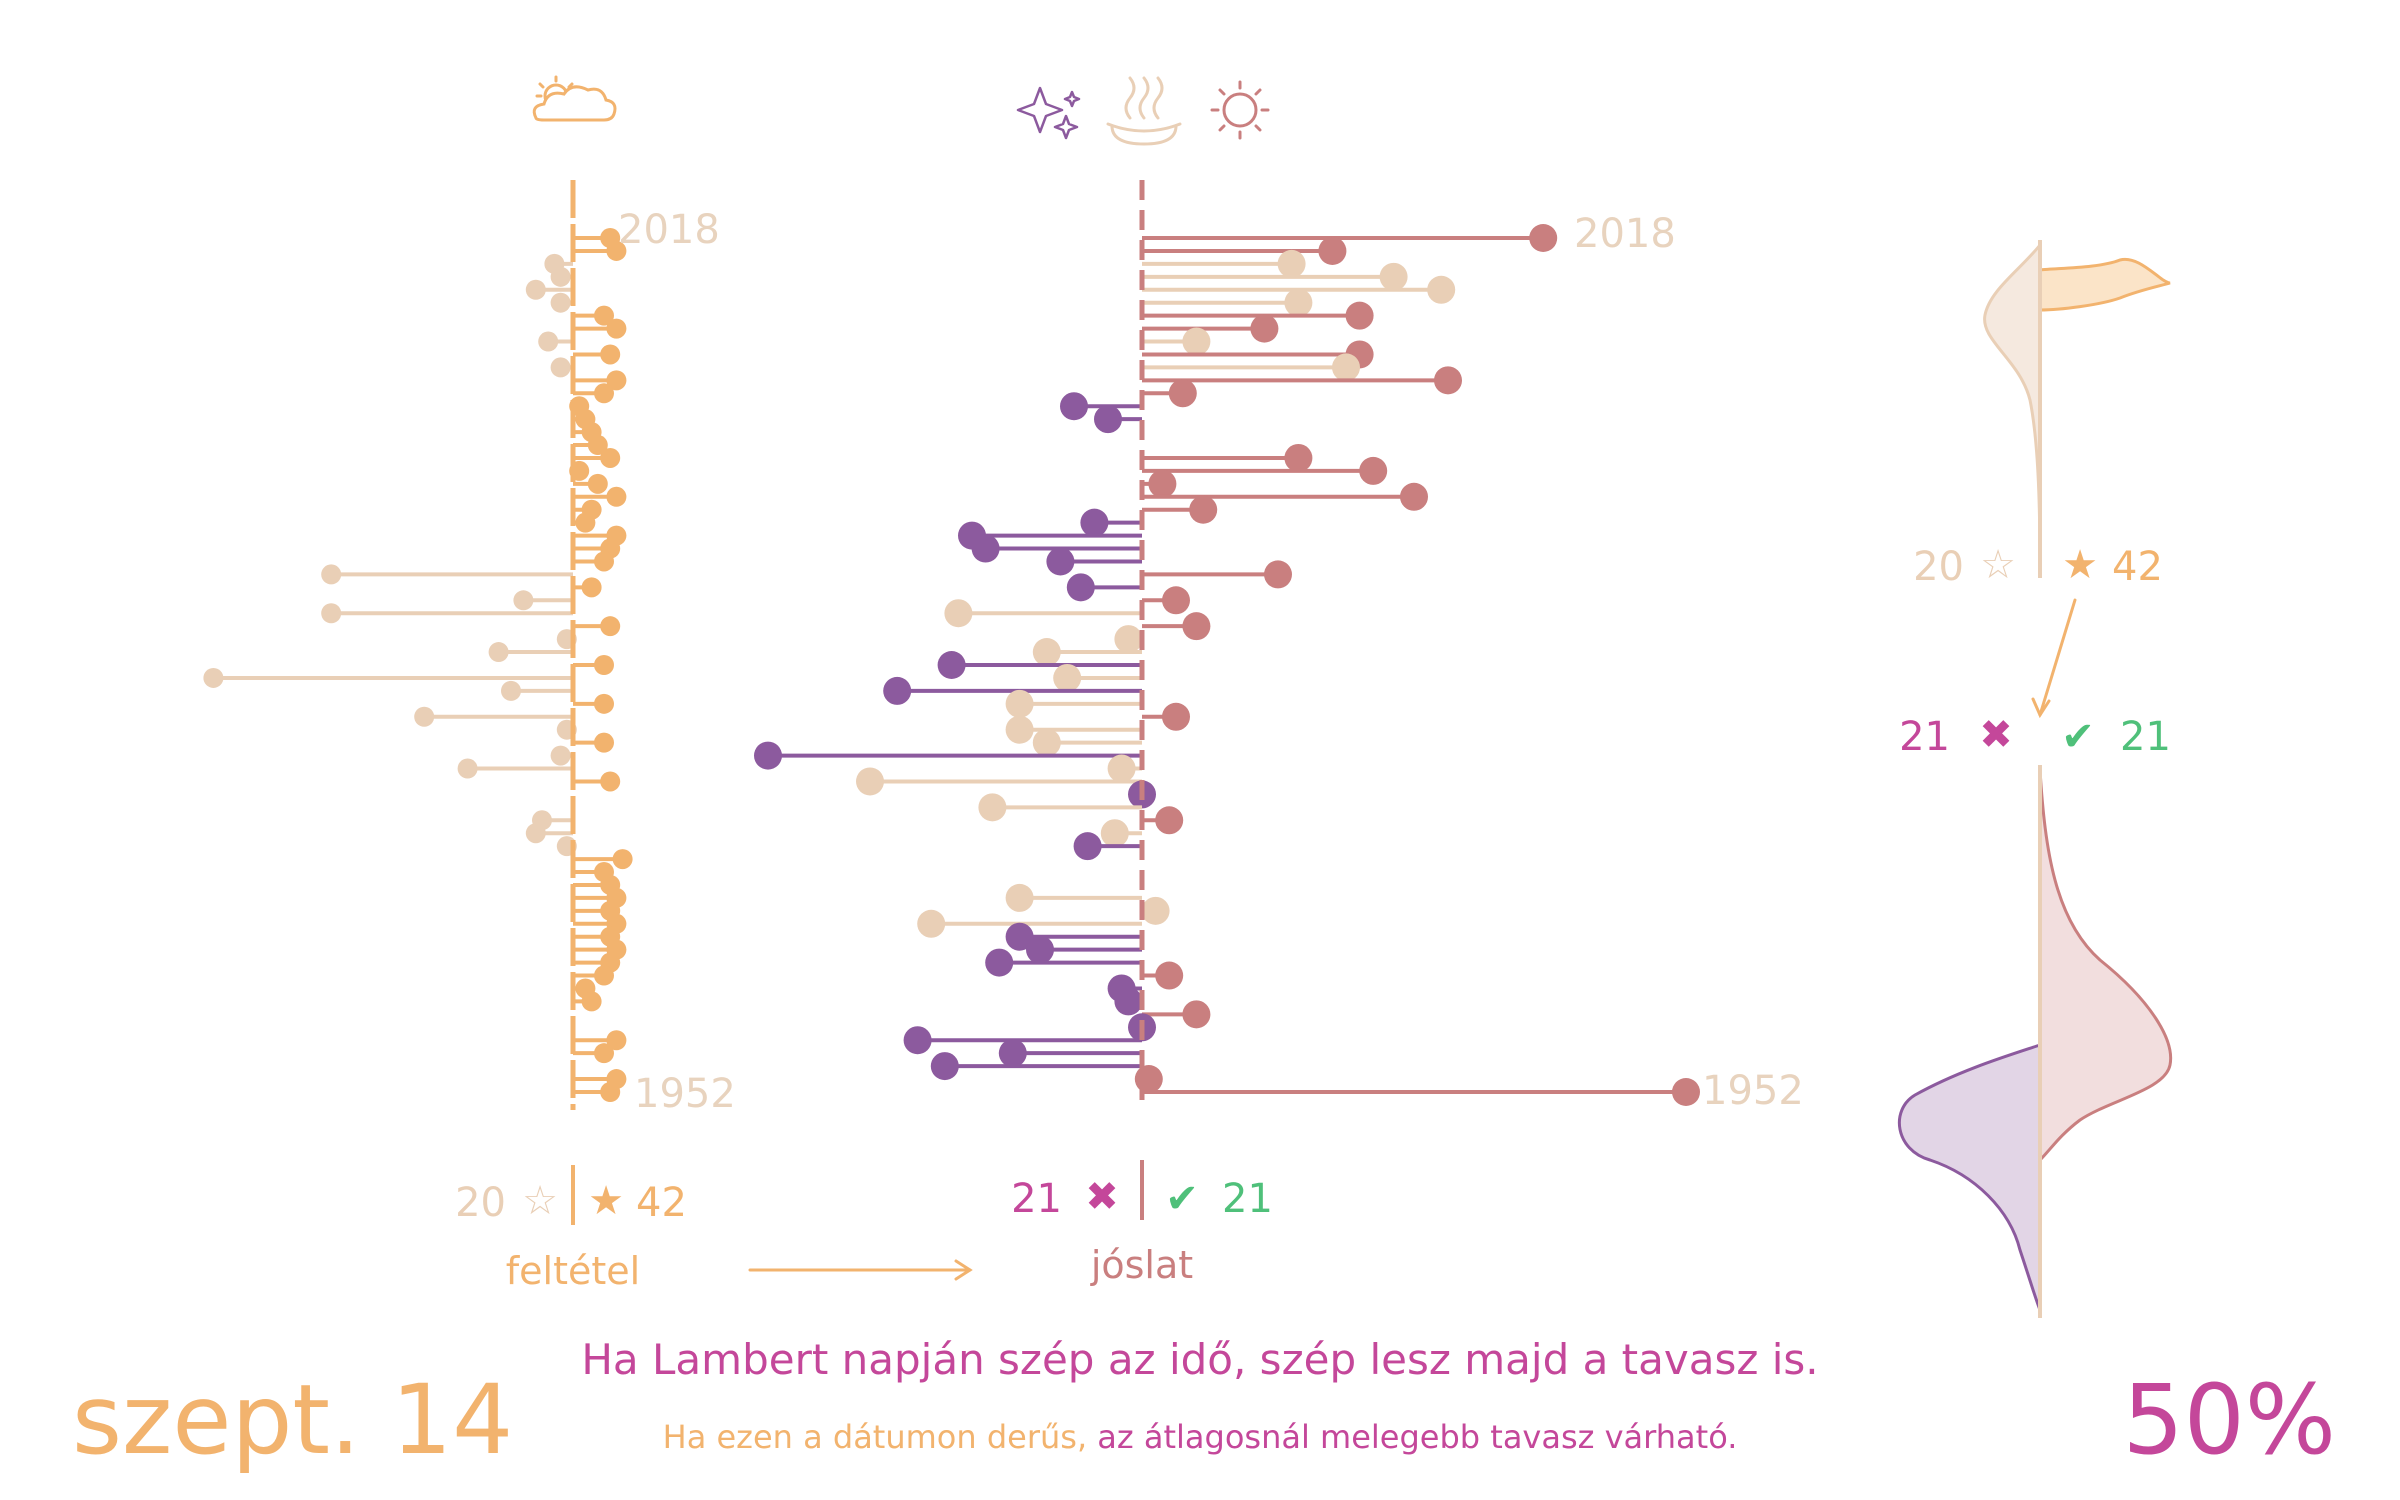  Describe the element at coordinates (540, 1201) in the screenshot. I see `hollow-star-icon: ☆` at that location.